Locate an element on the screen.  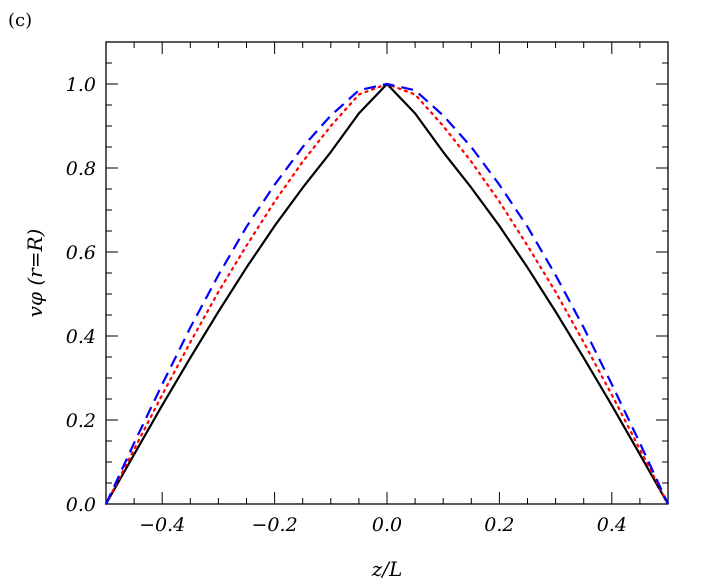
y-tick-label: 1.0 is located at coordinates (81, 85).